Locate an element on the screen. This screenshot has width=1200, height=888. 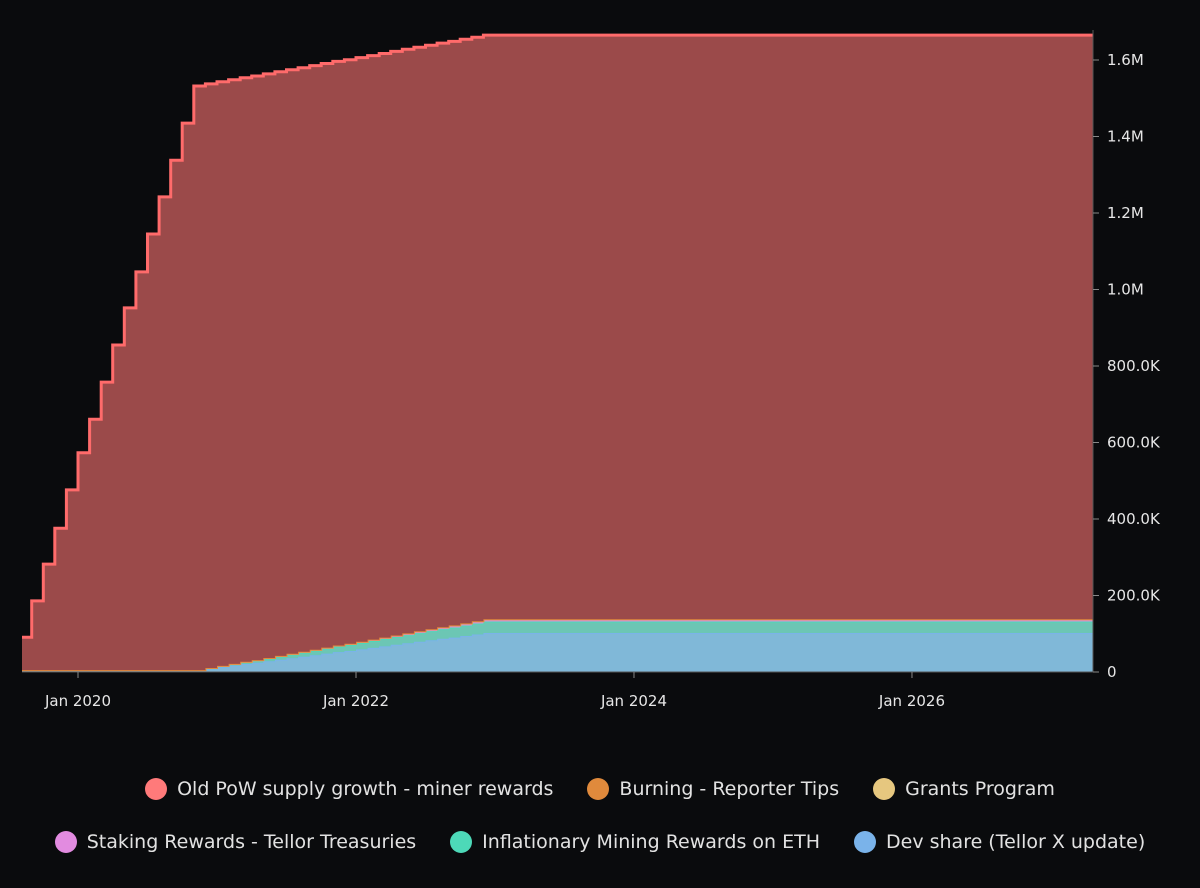
x-tick-label: Jan 2022 is located at coordinates (355, 701).